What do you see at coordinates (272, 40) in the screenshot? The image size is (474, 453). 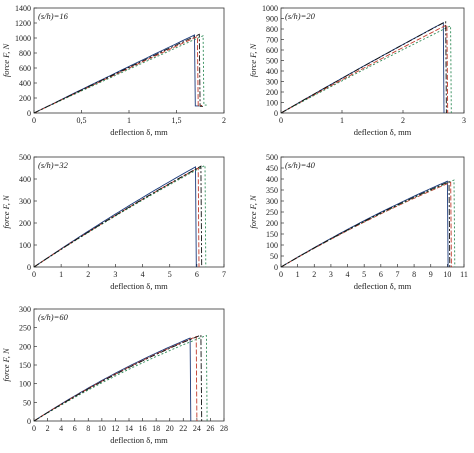 I see `y-tick-label: 700` at bounding box center [272, 40].